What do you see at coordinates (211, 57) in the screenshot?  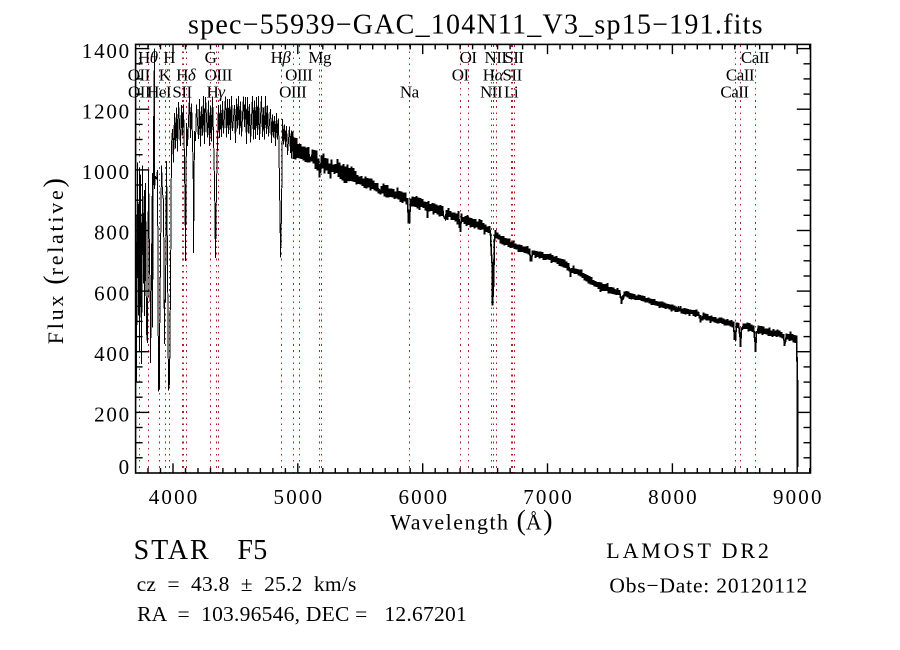 I see `svg-text: G` at bounding box center [211, 57].